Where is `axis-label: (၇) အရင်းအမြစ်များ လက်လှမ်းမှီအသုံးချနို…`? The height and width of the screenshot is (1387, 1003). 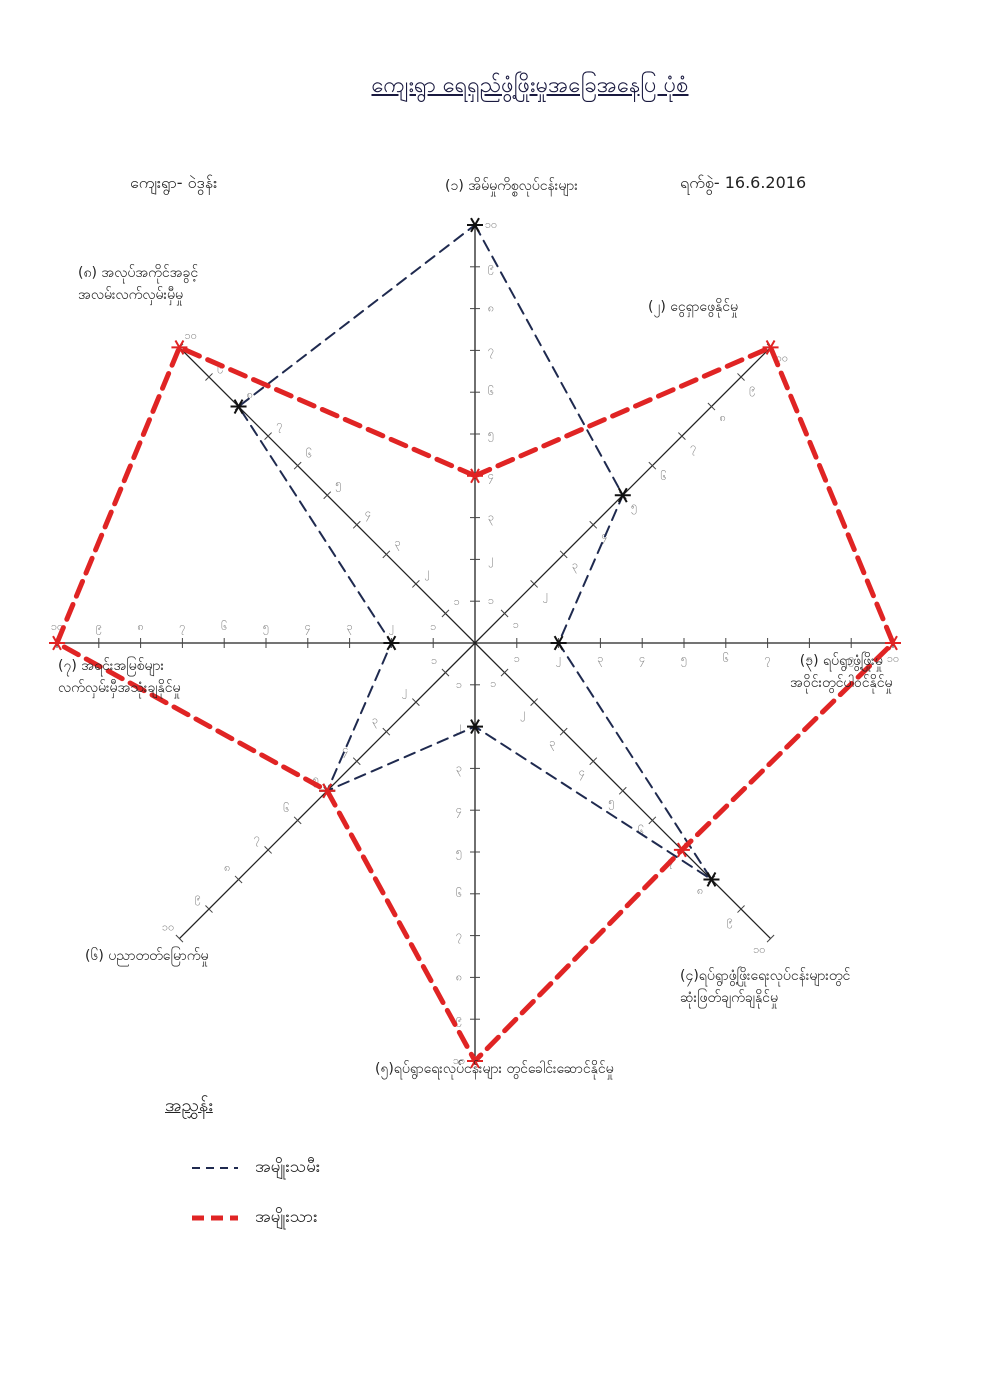
axis-label: (၇) အရင်းအမြစ်များ လက်လှမ်းမှီအသုံးချနို… is located at coordinates (119, 677).